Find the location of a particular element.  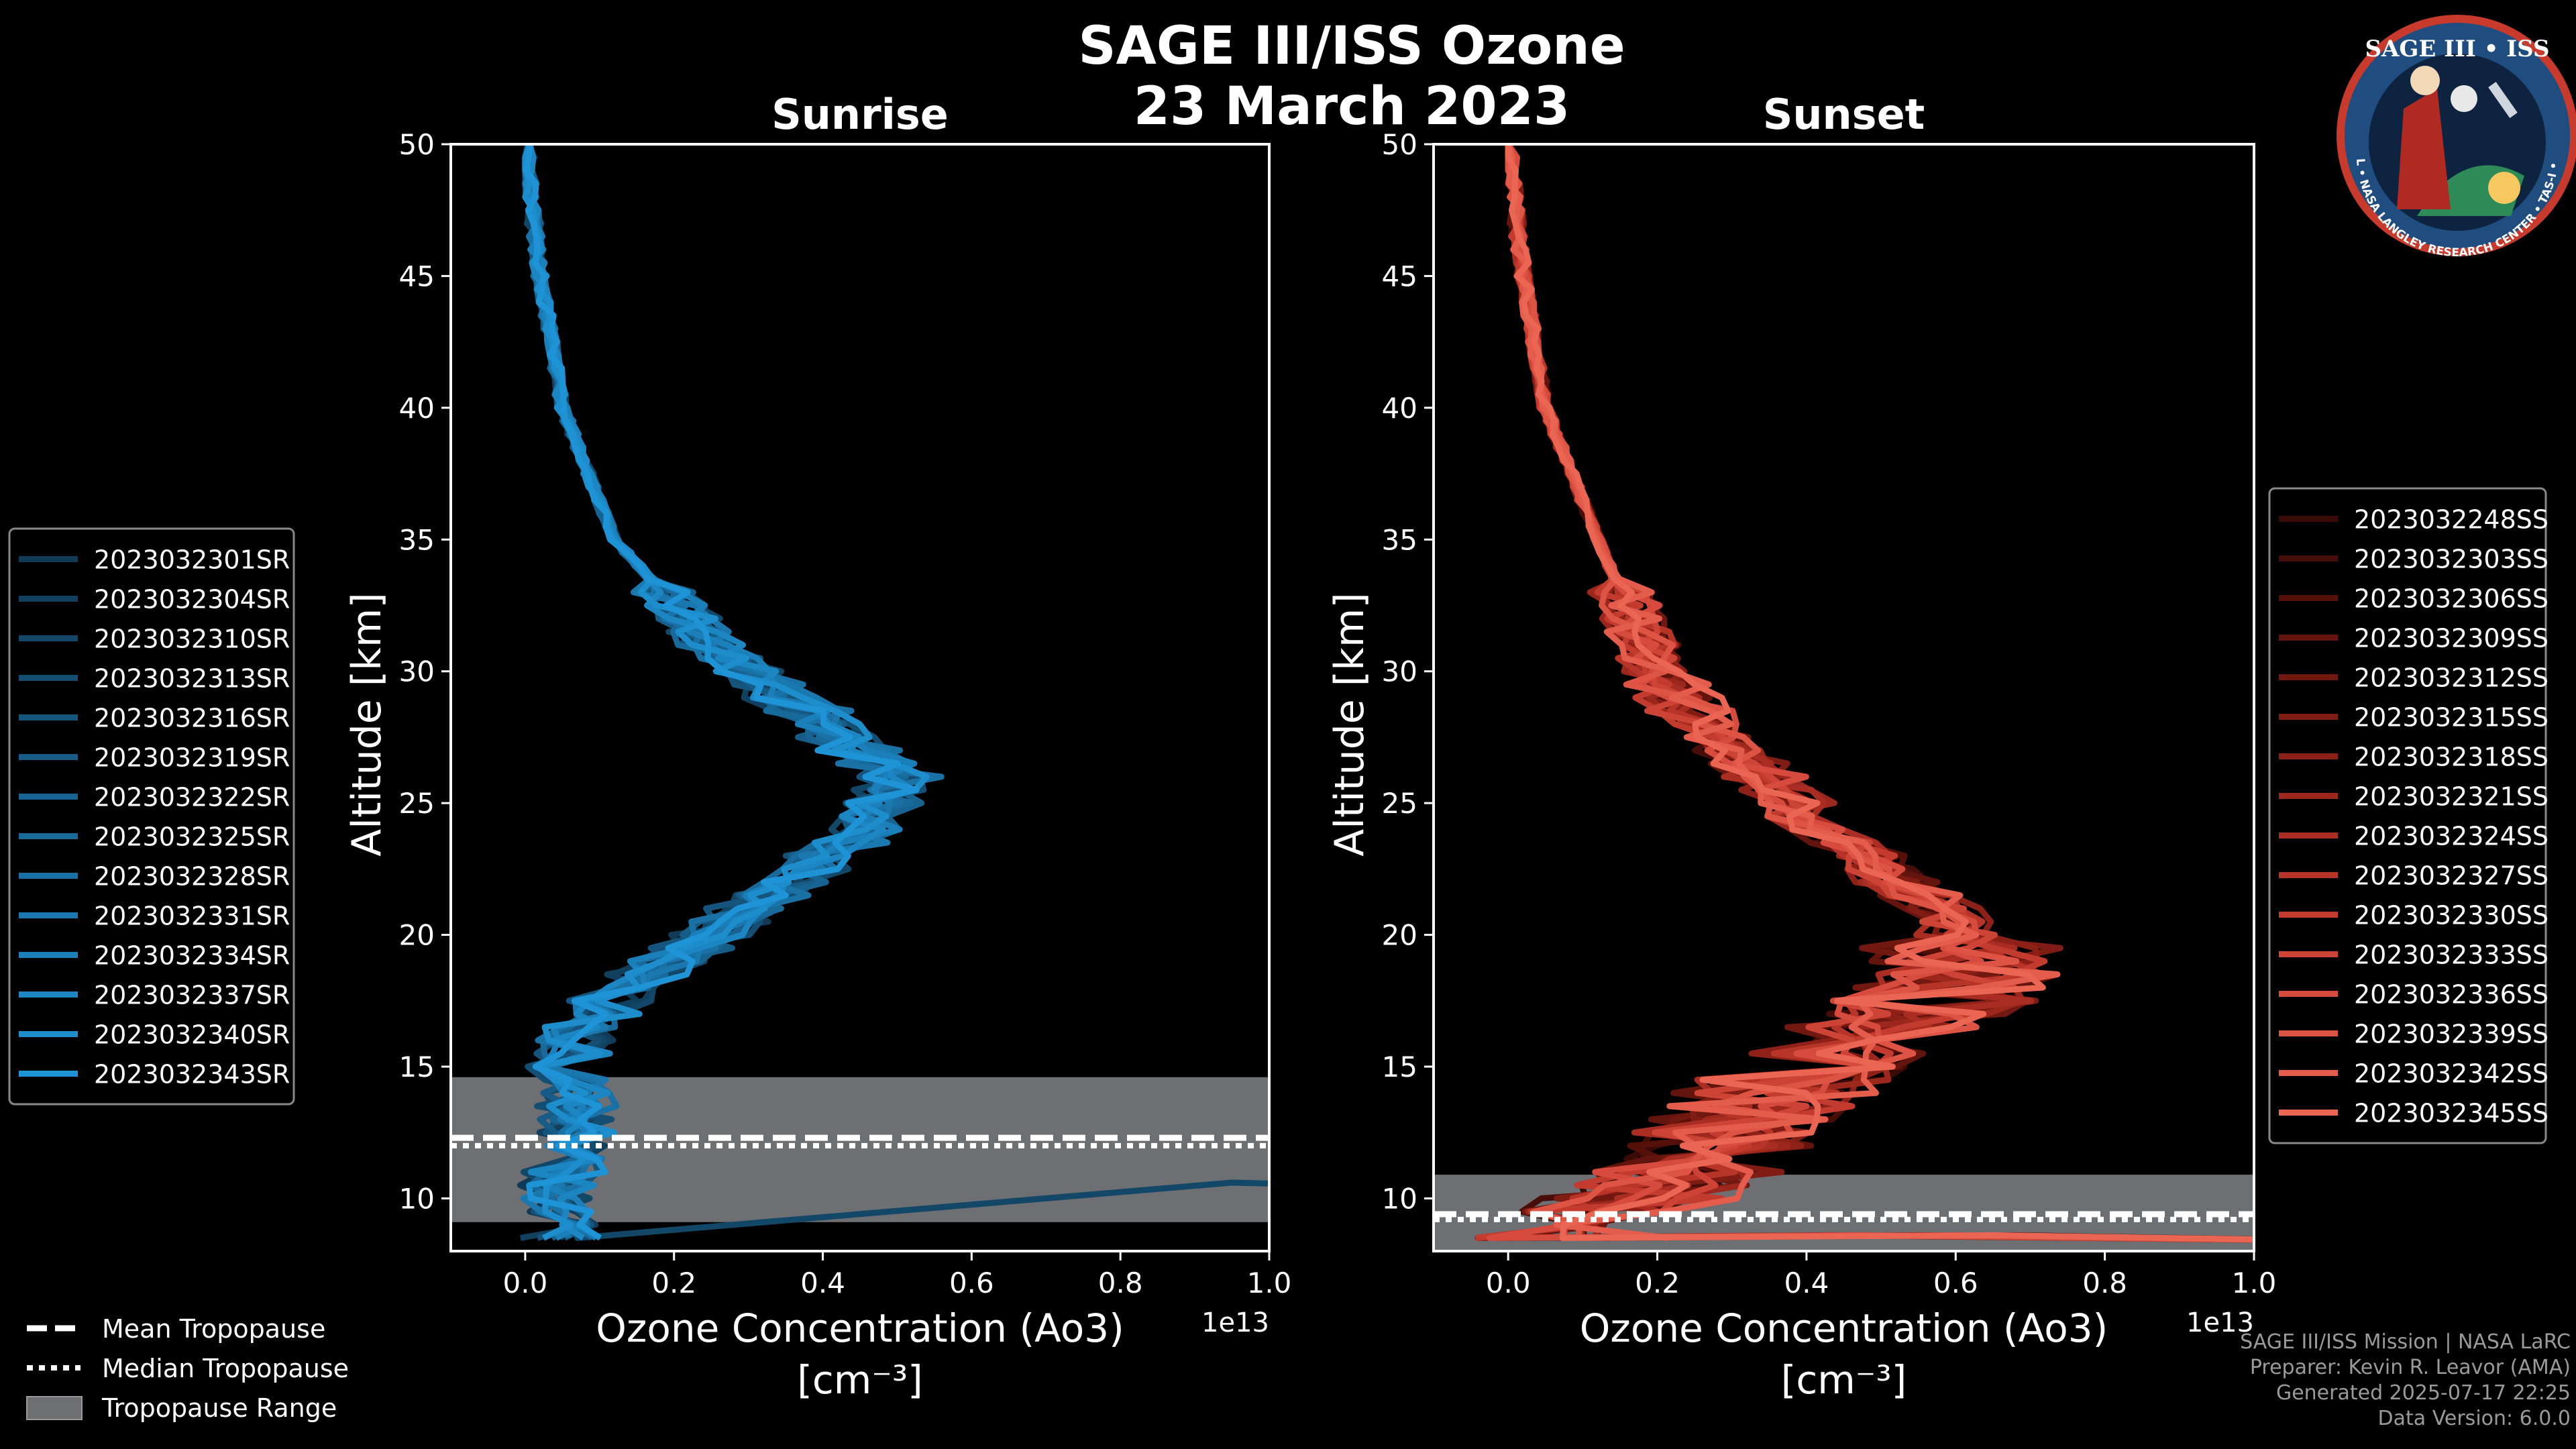

credit-preparer: Preparer: Kevin R. Leavor (AMA) is located at coordinates (2410, 1367).